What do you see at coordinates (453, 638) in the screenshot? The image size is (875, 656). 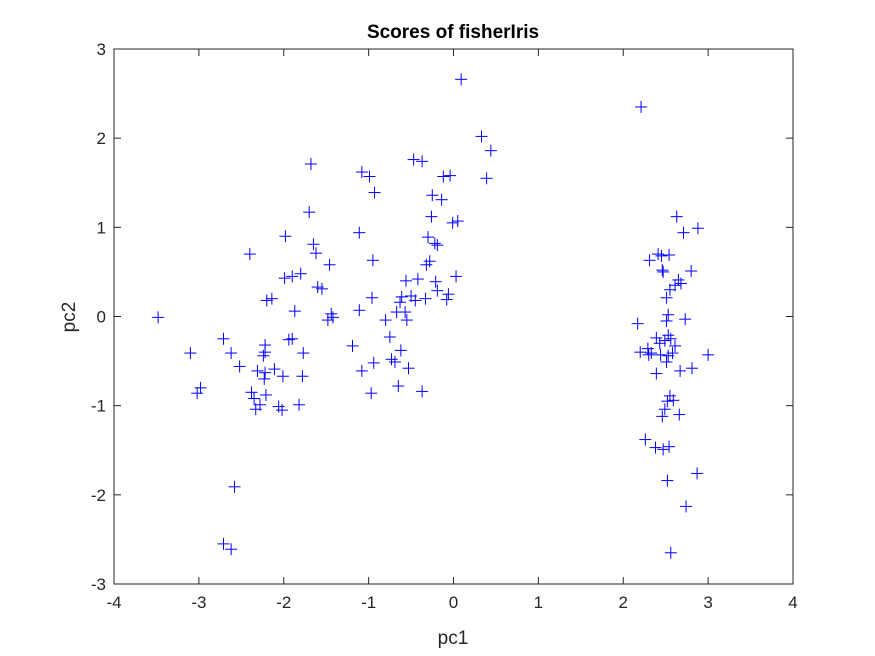 I see `x-axis-label: pc1` at bounding box center [453, 638].